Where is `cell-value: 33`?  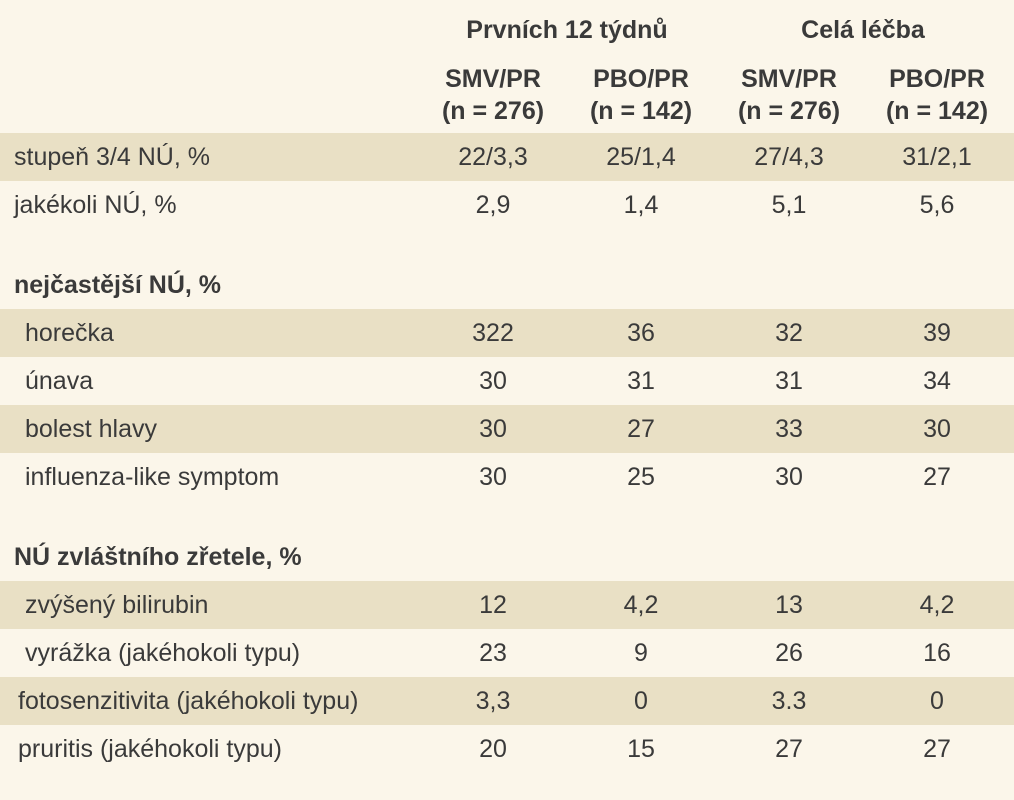
cell-value: 33 is located at coordinates (789, 428).